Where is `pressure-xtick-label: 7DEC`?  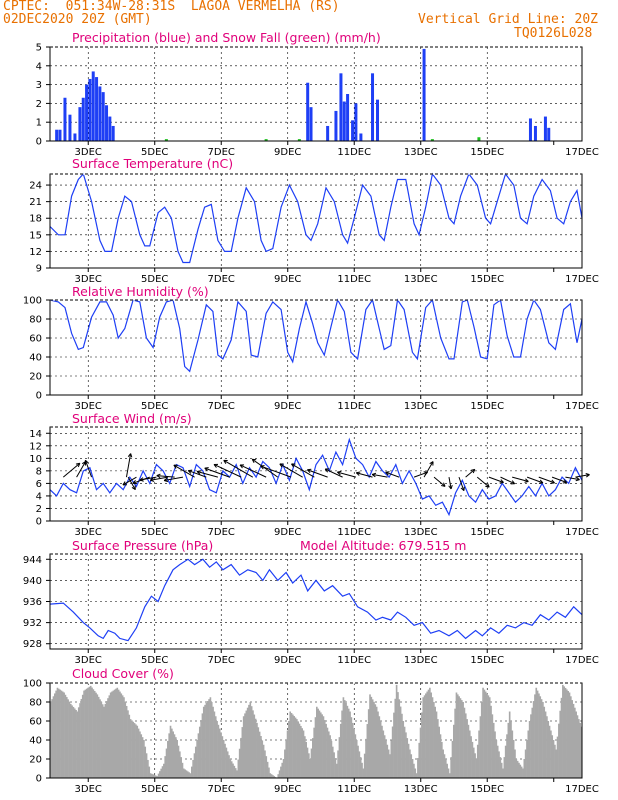 pressure-xtick-label: 7DEC is located at coordinates (221, 660).